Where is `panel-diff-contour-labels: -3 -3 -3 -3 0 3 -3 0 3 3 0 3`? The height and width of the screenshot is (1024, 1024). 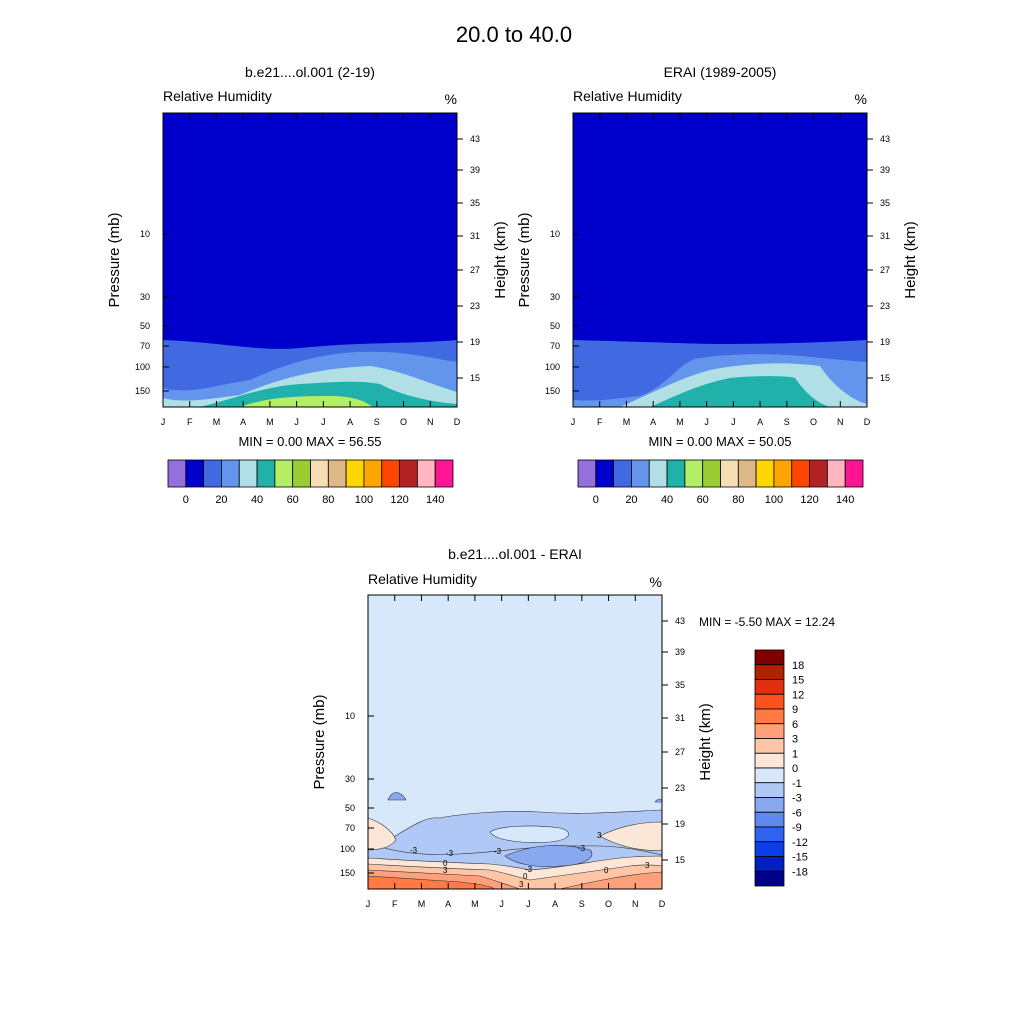
panel-diff-contour-labels: -3 -3 -3 -3 0 3 -3 0 3 3 0 3 is located at coordinates (530, 860).